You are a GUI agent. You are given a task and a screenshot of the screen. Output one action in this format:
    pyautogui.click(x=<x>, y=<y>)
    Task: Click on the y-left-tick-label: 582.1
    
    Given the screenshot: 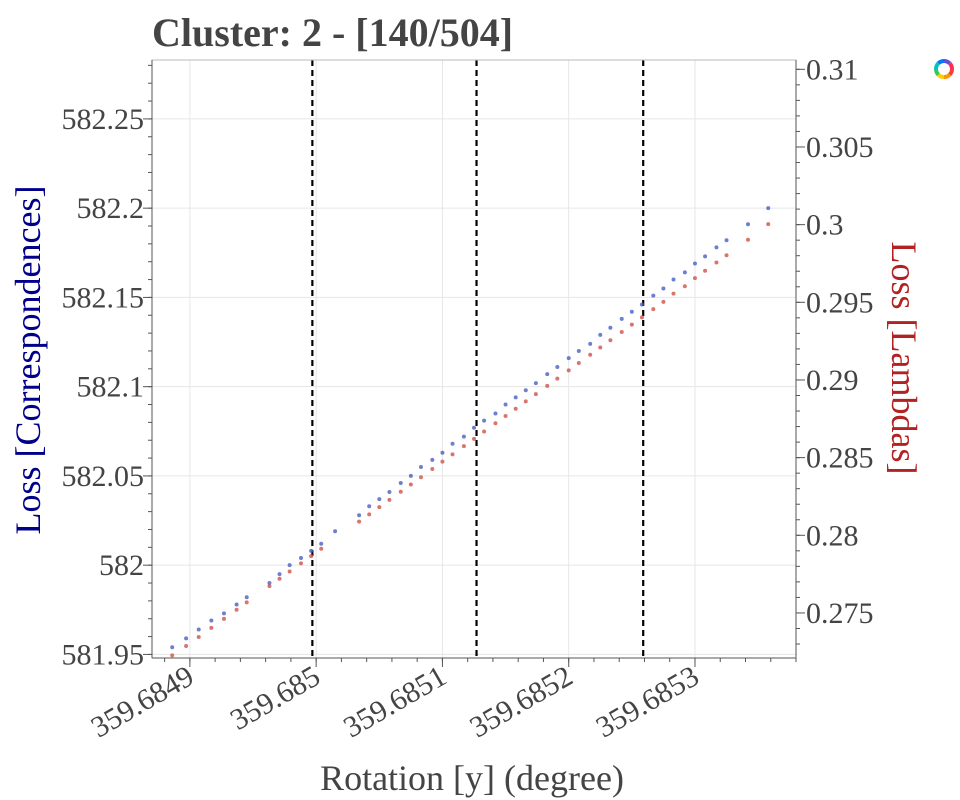 What is the action you would take?
    pyautogui.click(x=111, y=387)
    